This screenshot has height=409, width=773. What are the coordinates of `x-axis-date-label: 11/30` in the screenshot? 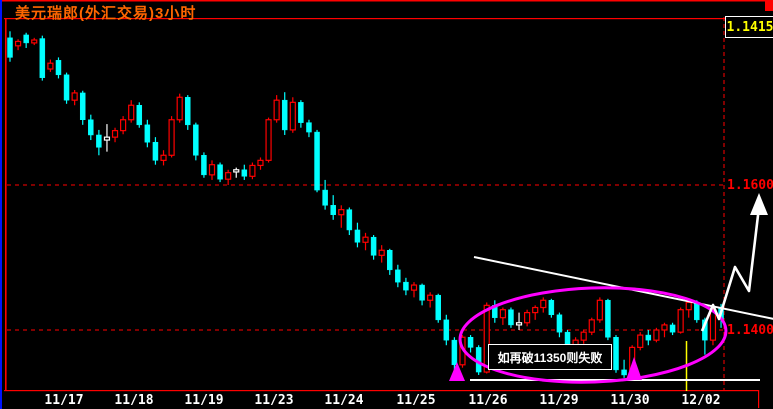 It's located at (630, 400).